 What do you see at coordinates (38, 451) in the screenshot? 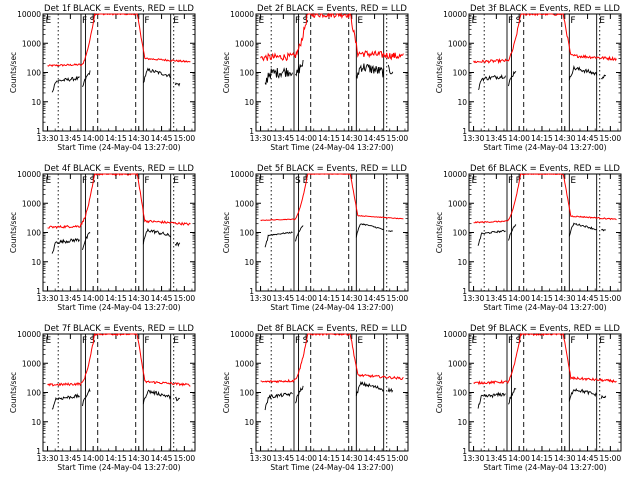
I see `y-tick-label: 1` at bounding box center [38, 451].